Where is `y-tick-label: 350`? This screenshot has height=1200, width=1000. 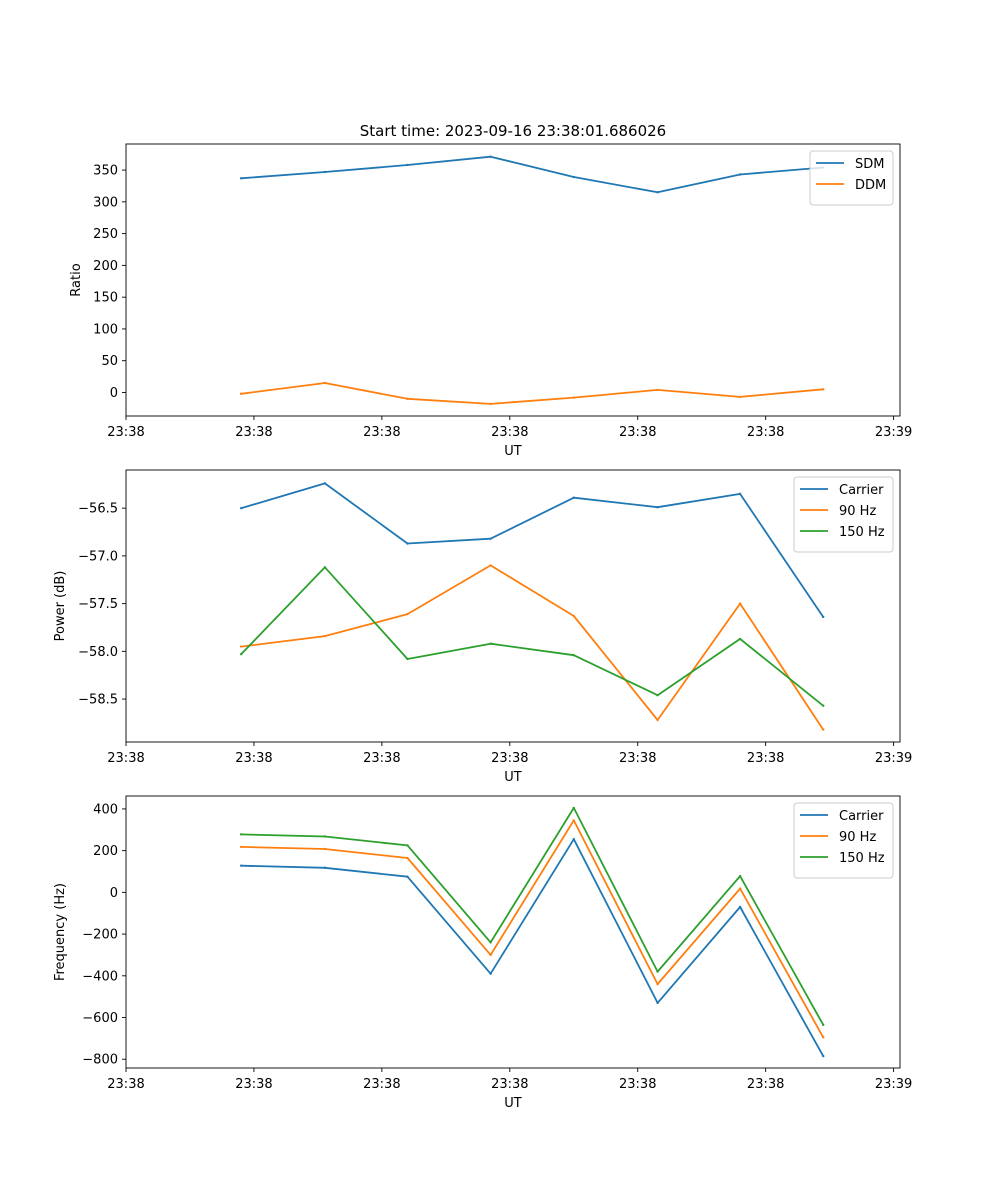 y-tick-label: 350 is located at coordinates (105, 171).